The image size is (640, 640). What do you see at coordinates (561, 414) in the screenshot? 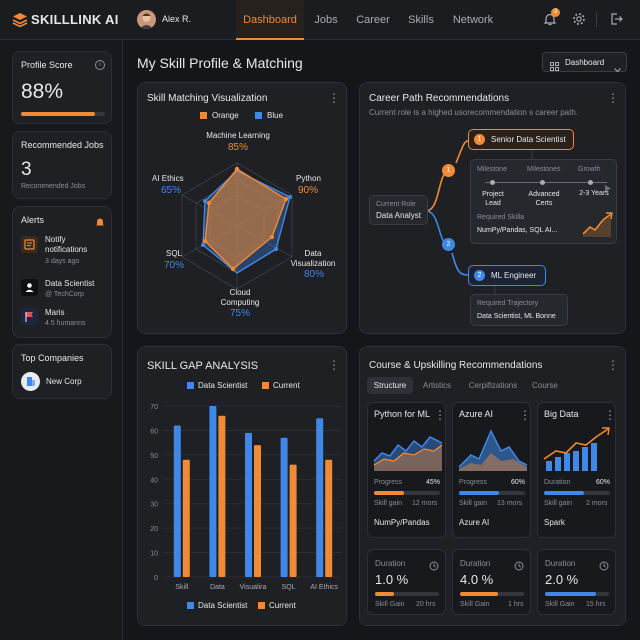
I see `course-title: Big Data` at bounding box center [561, 414].